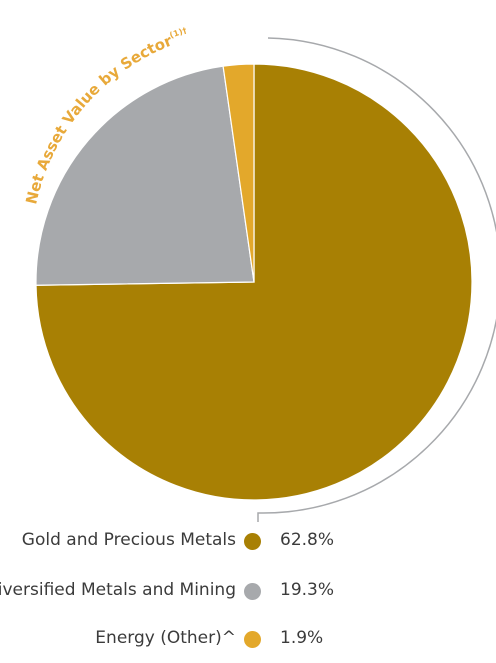 The height and width of the screenshot is (663, 496). What do you see at coordinates (165, 638) in the screenshot?
I see `legend-label: Energy (Other)^` at bounding box center [165, 638].